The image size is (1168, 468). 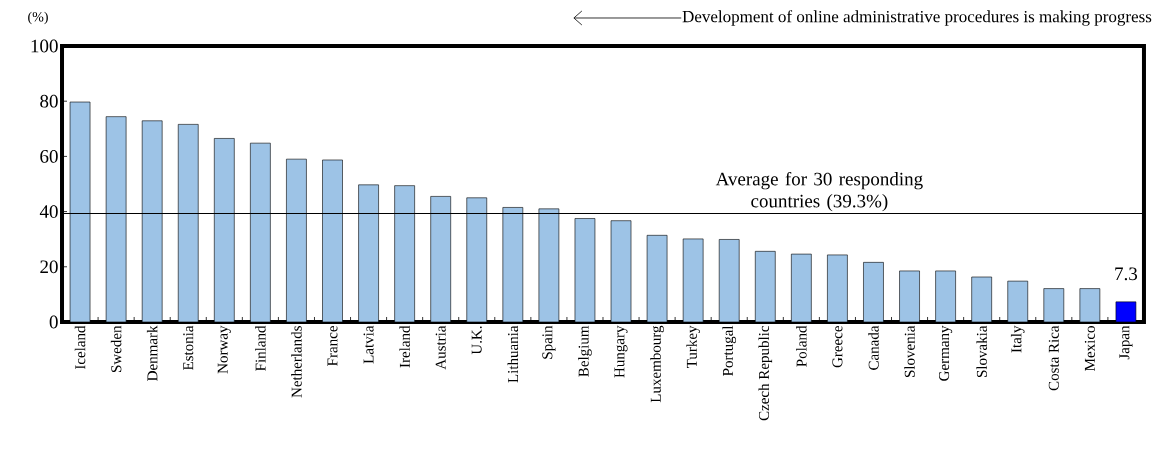 I want to click on y-tick-label: 20, so click(x=49, y=267).